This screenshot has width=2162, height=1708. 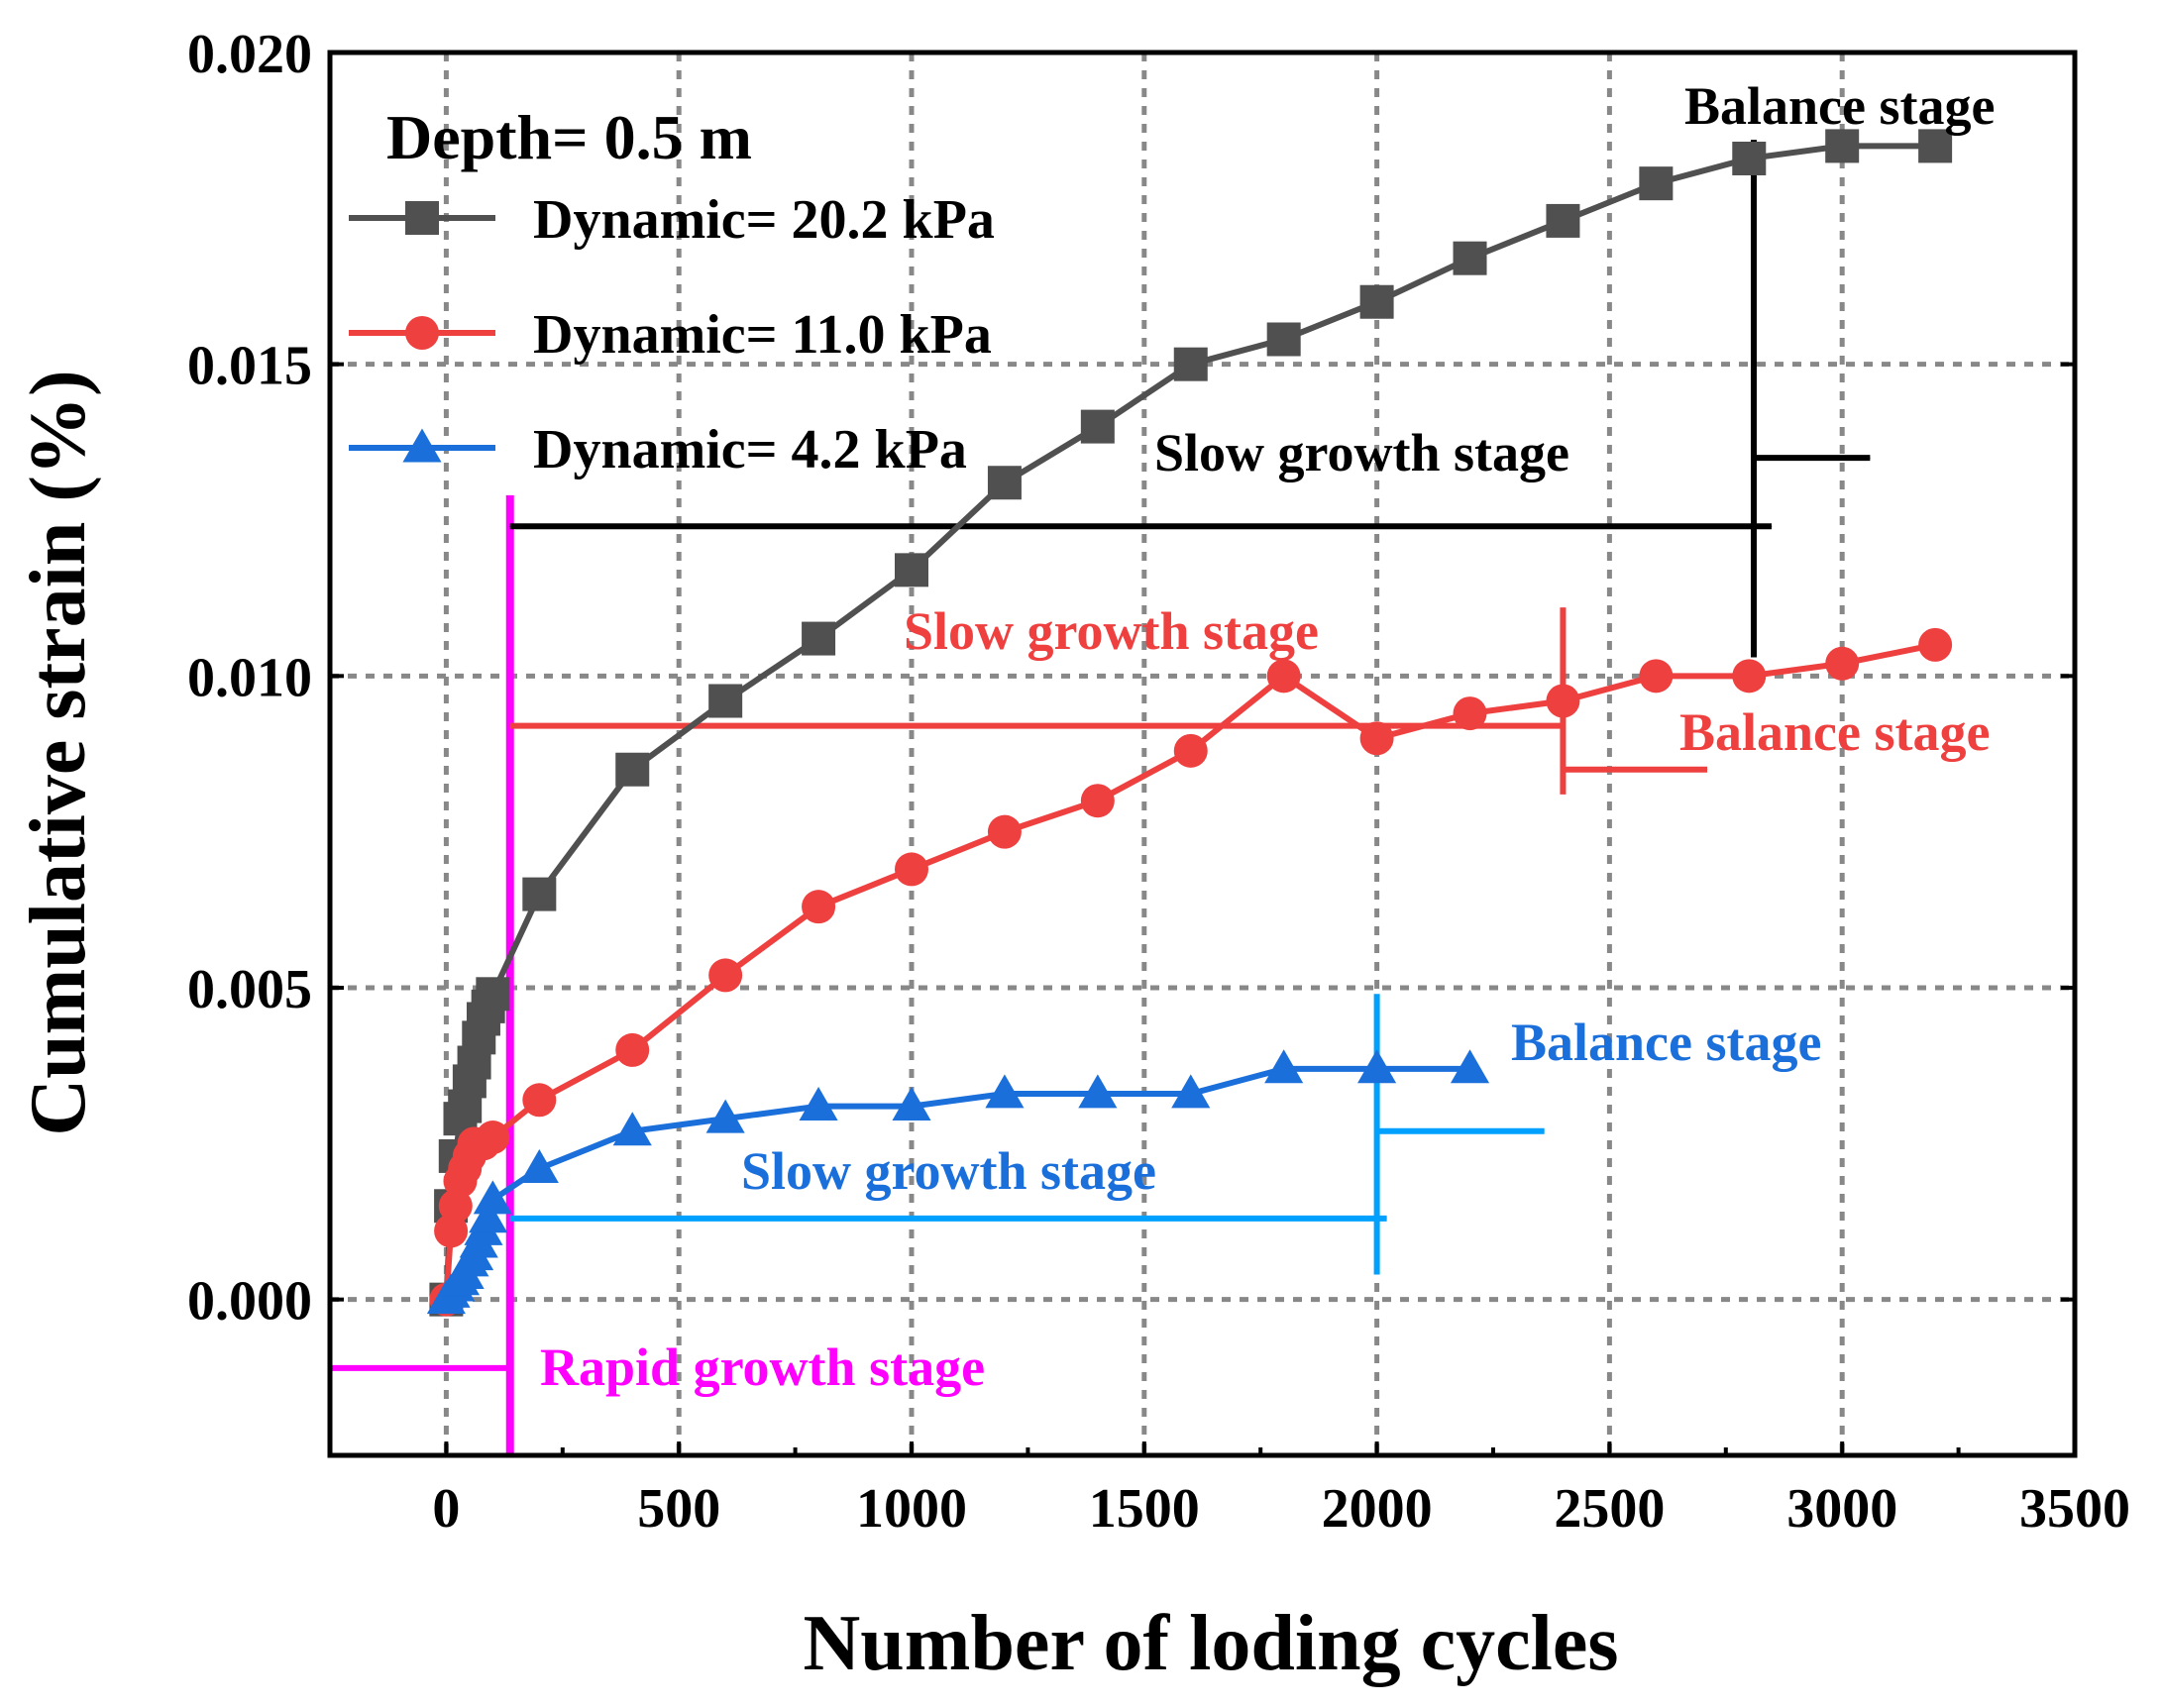 I want to click on x-tick-label: 3500, so click(x=2074, y=1509).